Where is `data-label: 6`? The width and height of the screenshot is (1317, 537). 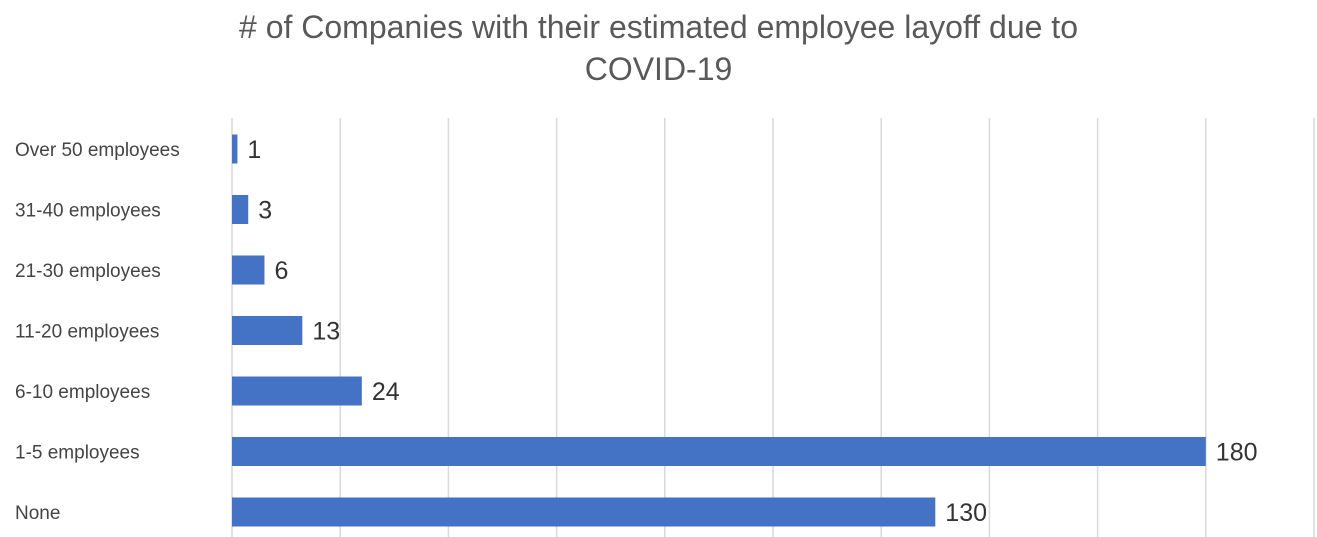
data-label: 6 is located at coordinates (281, 271).